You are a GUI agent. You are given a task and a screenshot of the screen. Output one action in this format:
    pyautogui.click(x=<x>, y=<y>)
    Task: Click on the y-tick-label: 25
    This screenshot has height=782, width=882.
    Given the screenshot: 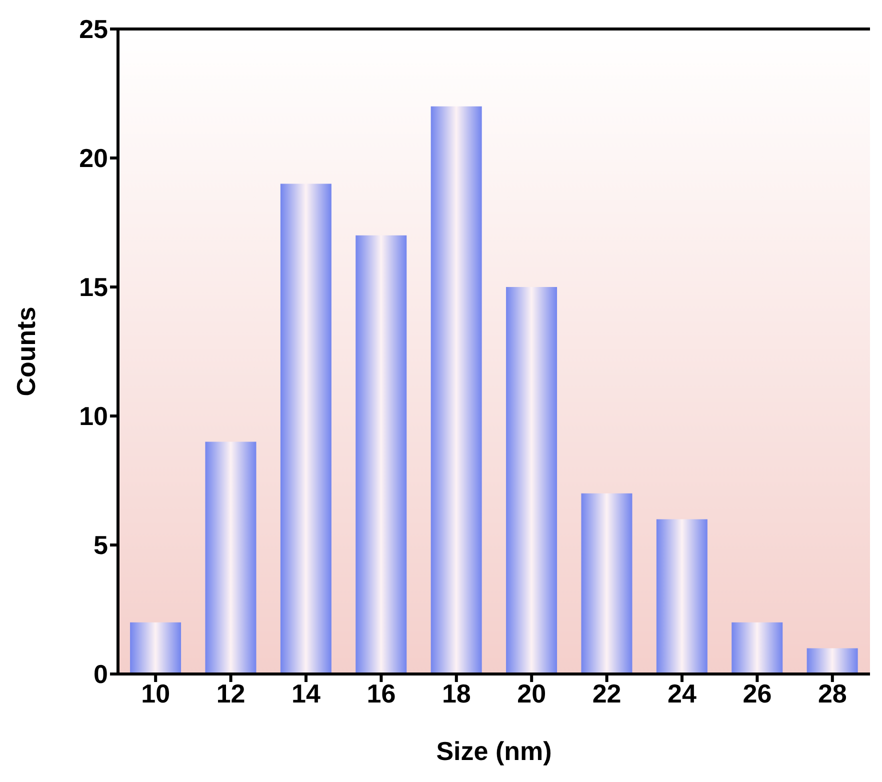 What is the action you would take?
    pyautogui.click(x=93, y=29)
    